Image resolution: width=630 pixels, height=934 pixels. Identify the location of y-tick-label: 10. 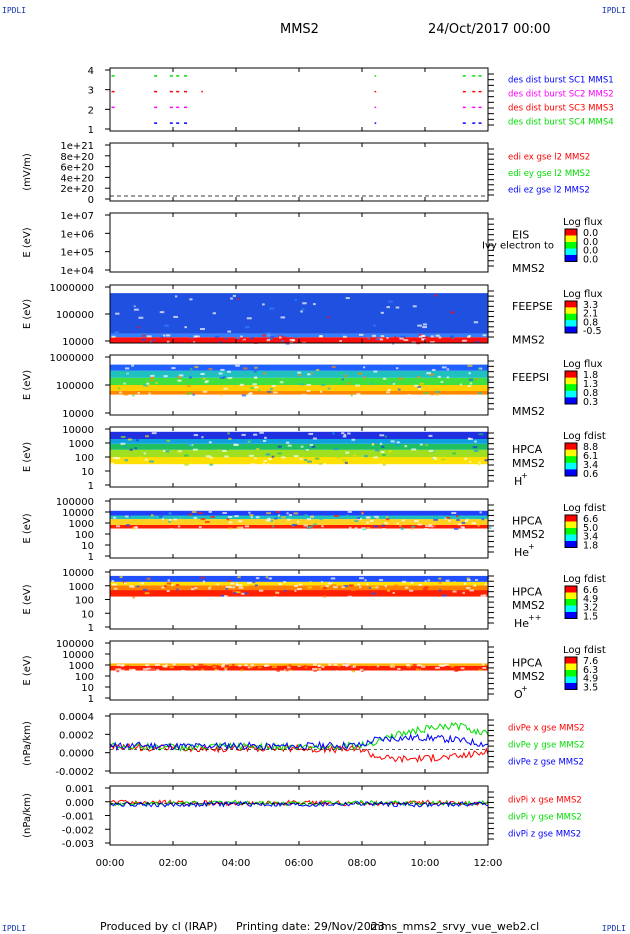
(87, 546).